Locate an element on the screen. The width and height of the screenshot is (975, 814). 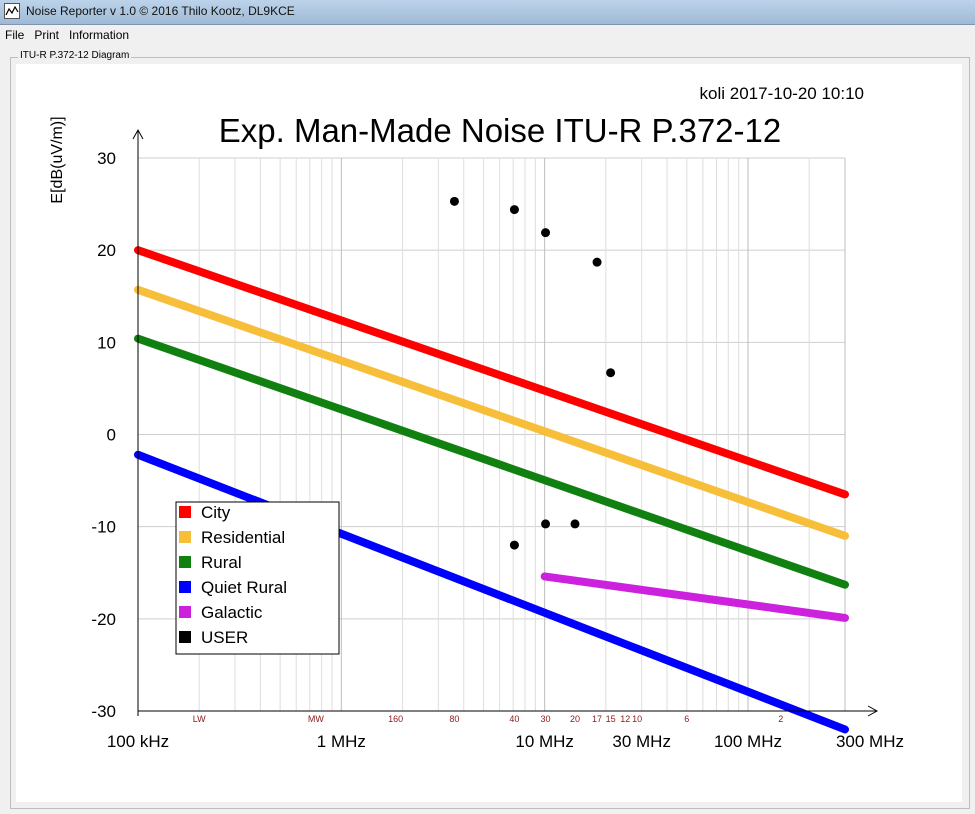
y-tick-label: 30 is located at coordinates (106, 158).